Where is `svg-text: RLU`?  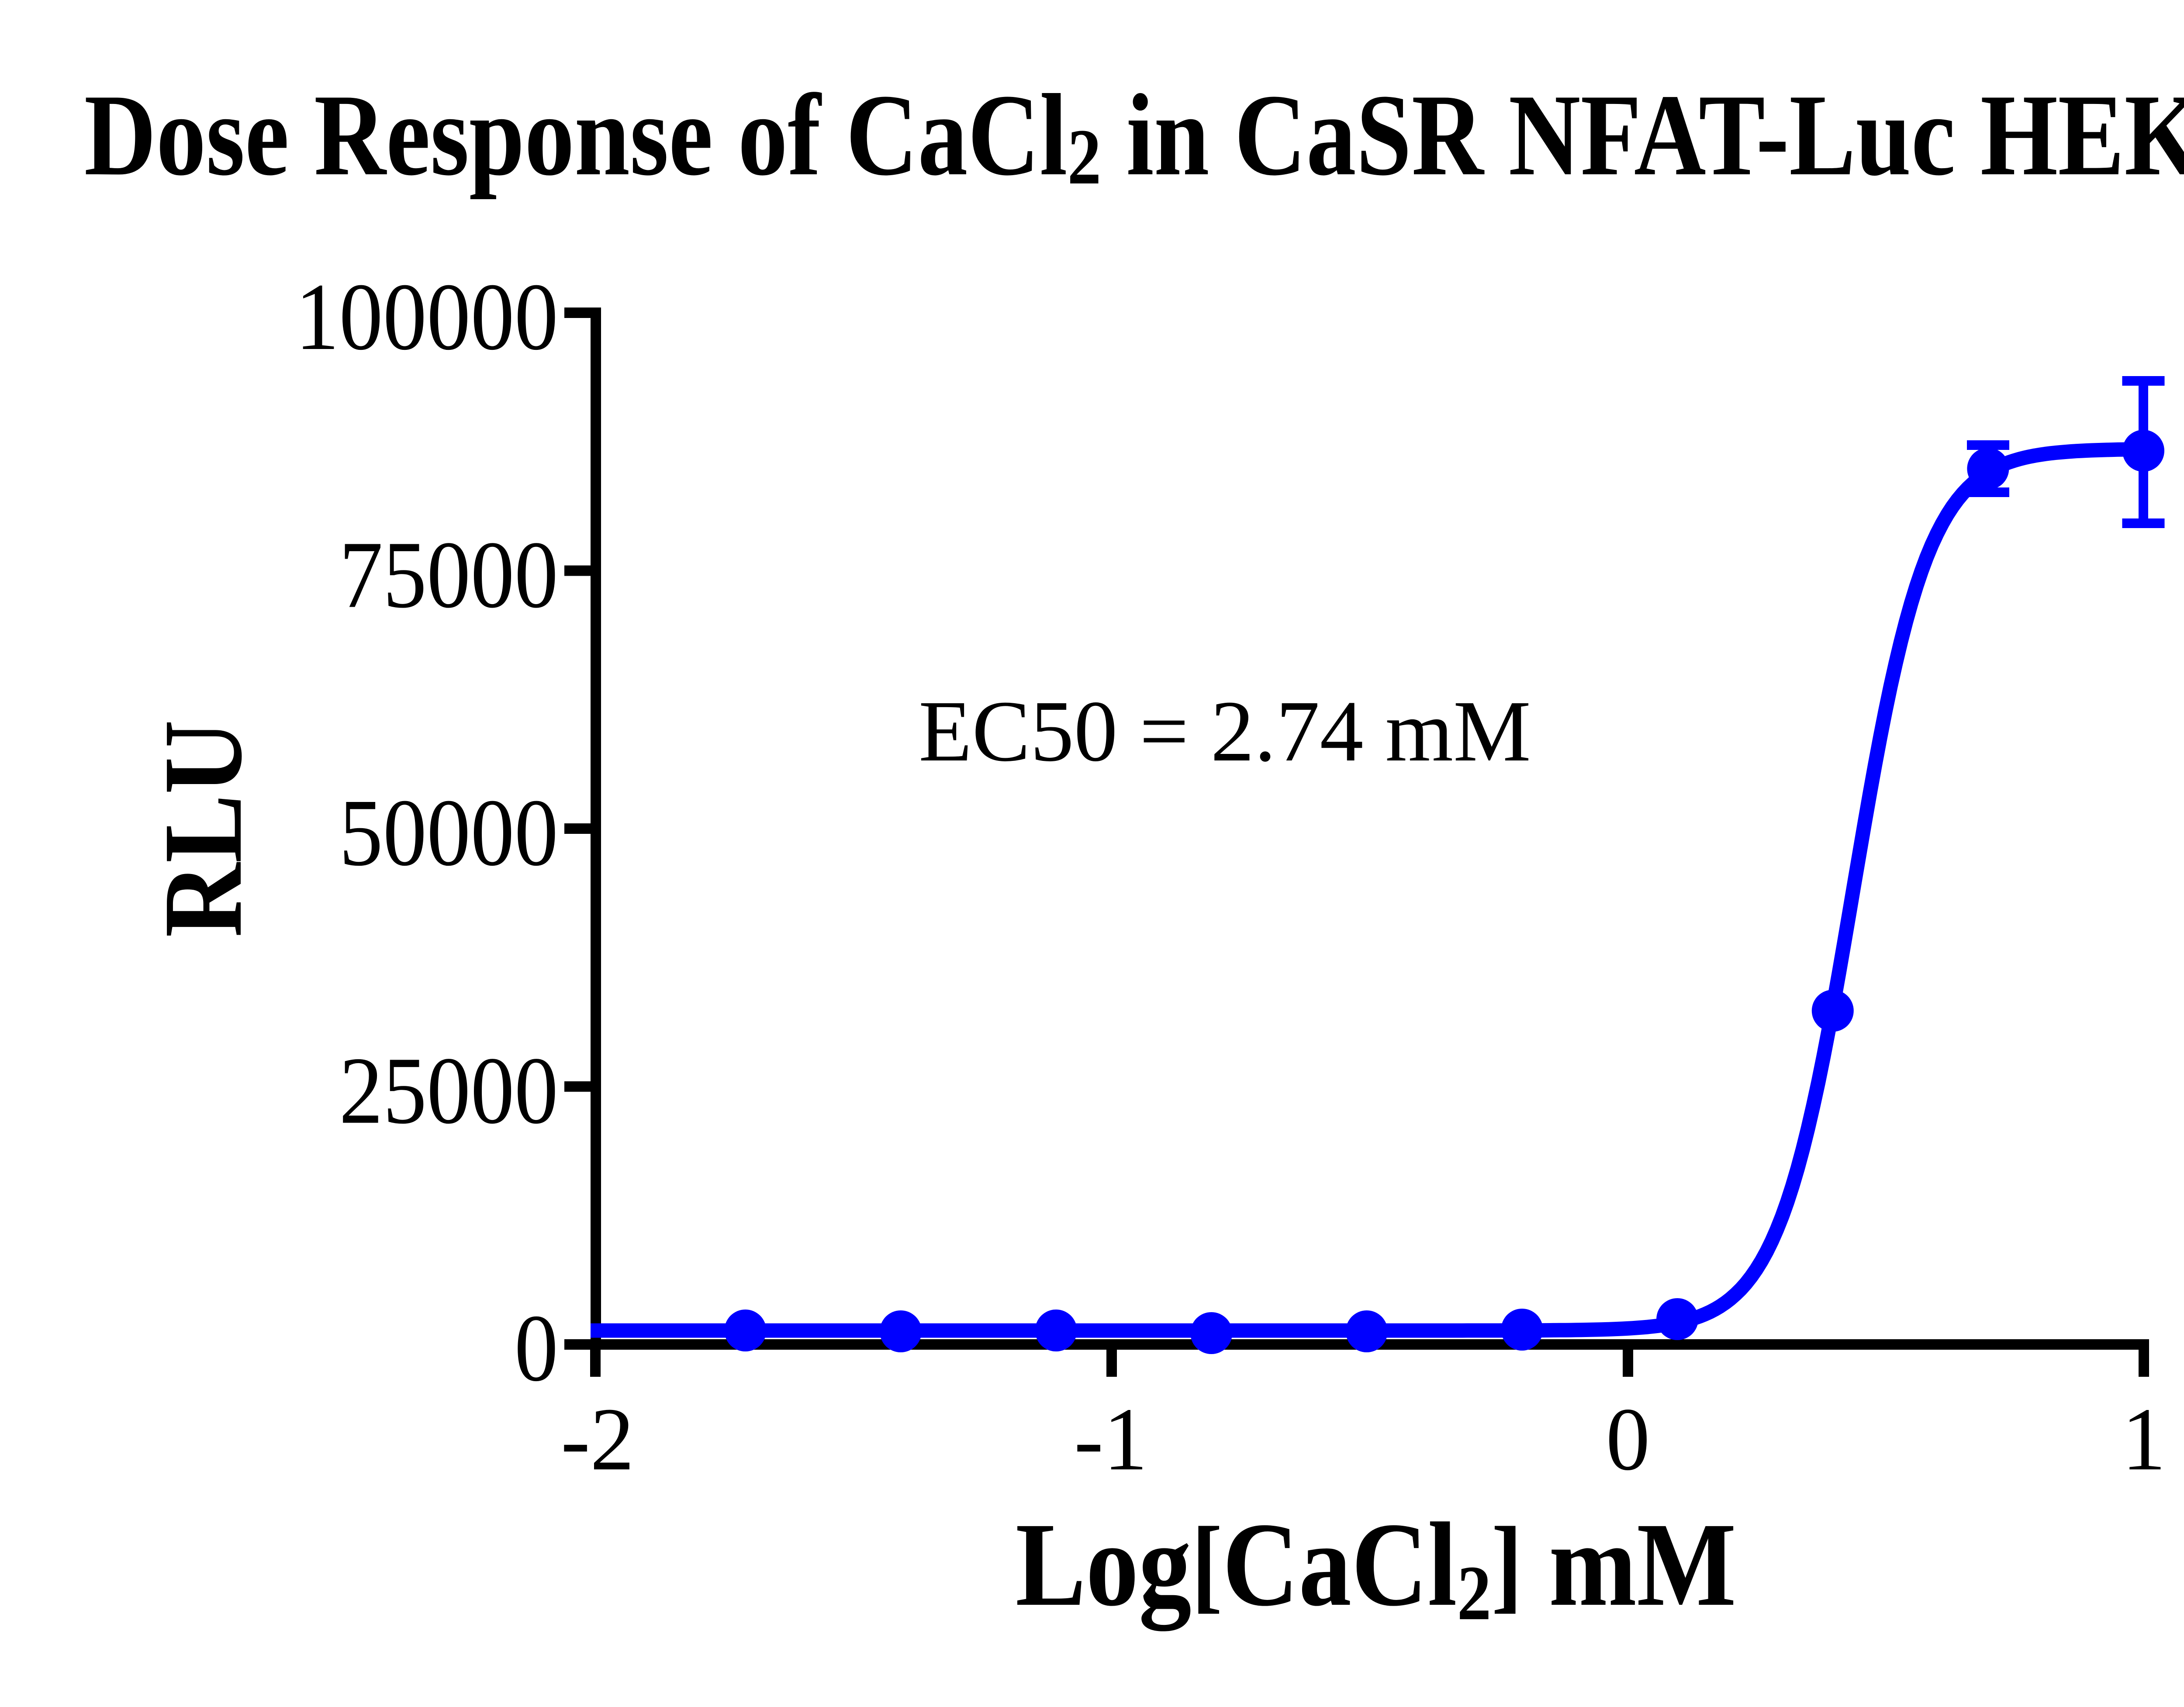 svg-text: RLU is located at coordinates (203, 828).